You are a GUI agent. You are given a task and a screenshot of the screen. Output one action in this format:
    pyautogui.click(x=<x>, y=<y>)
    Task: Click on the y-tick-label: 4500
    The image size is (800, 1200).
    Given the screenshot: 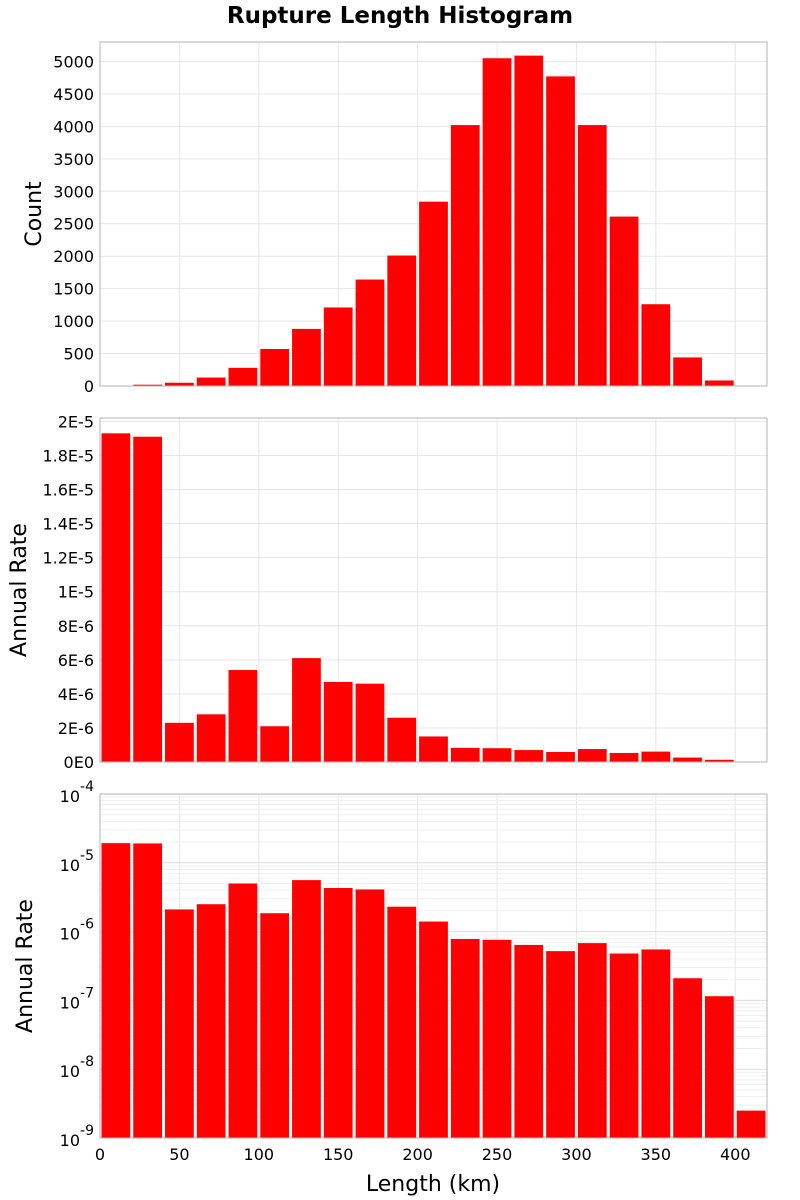 What is the action you would take?
    pyautogui.click(x=73, y=94)
    